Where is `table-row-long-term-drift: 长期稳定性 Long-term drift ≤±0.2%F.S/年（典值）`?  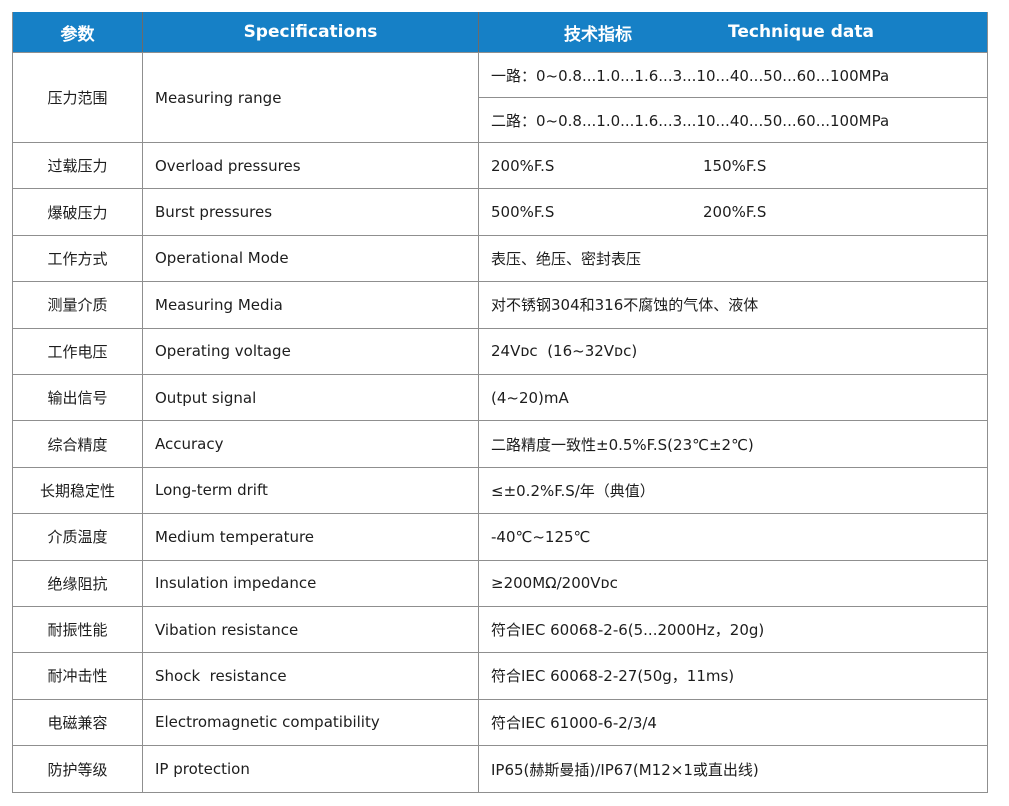
table-row-long-term-drift: 长期稳定性 Long-term drift ≤±0.2%F.S/年（典值） is located at coordinates (500, 491).